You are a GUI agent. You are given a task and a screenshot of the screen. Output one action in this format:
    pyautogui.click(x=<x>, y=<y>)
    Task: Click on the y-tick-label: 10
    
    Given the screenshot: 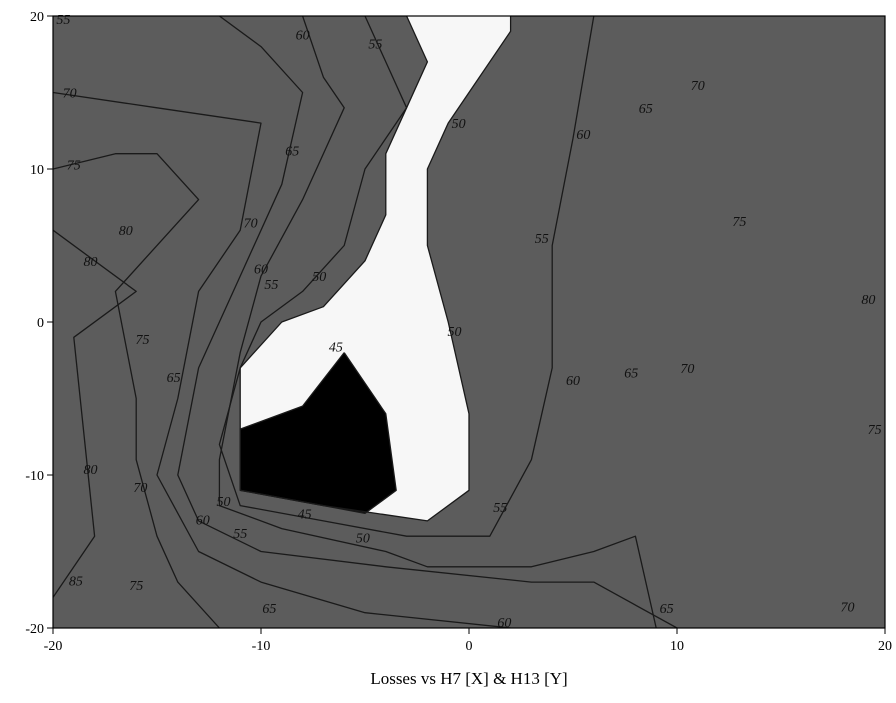 What is the action you would take?
    pyautogui.click(x=37, y=170)
    